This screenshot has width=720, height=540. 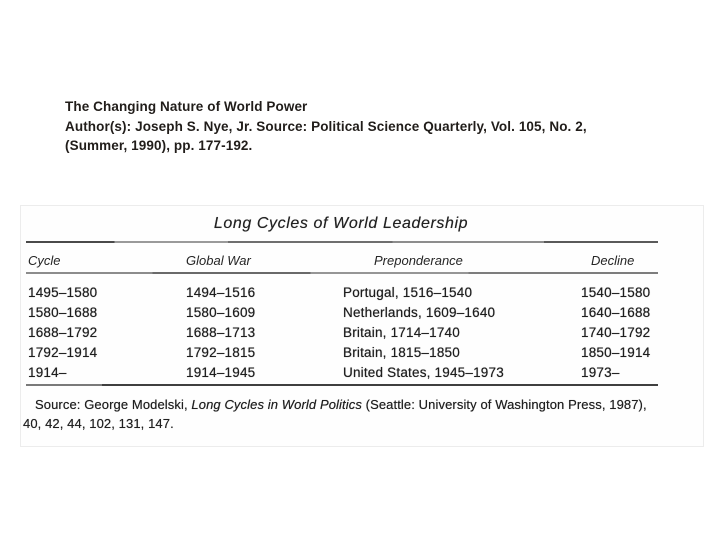 What do you see at coordinates (63, 352) in the screenshot?
I see `cell-cycle: 1792–1914` at bounding box center [63, 352].